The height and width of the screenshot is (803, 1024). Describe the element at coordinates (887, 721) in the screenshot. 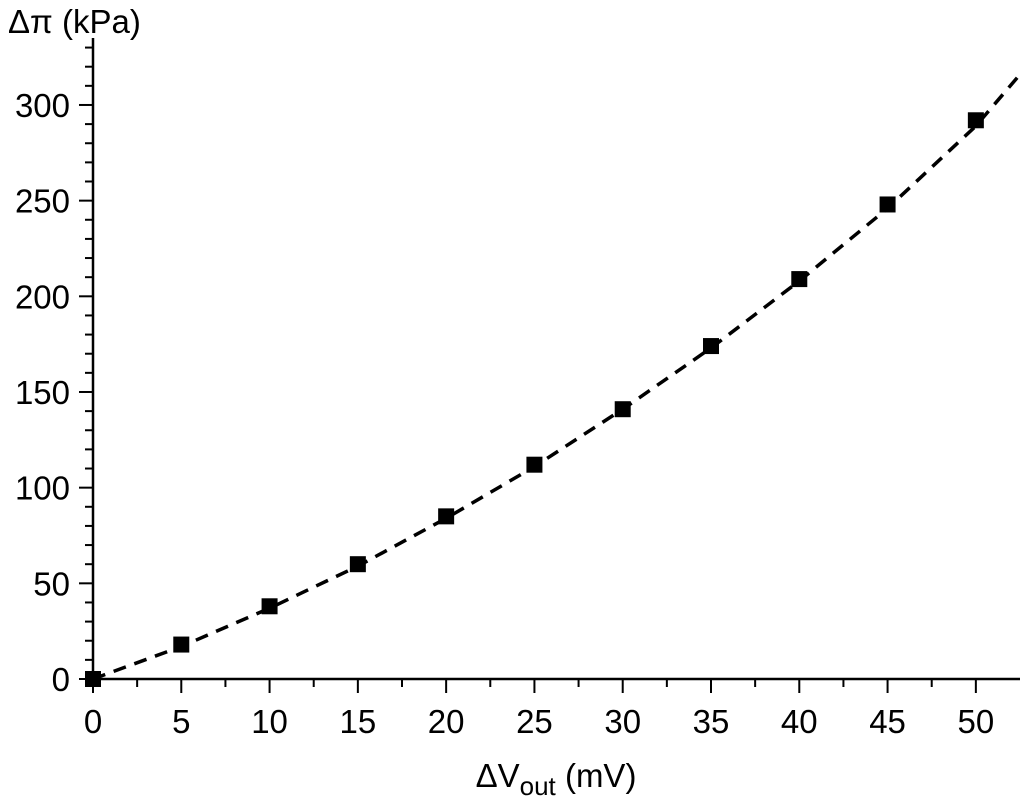

I see `x-tick-label: 45` at that location.